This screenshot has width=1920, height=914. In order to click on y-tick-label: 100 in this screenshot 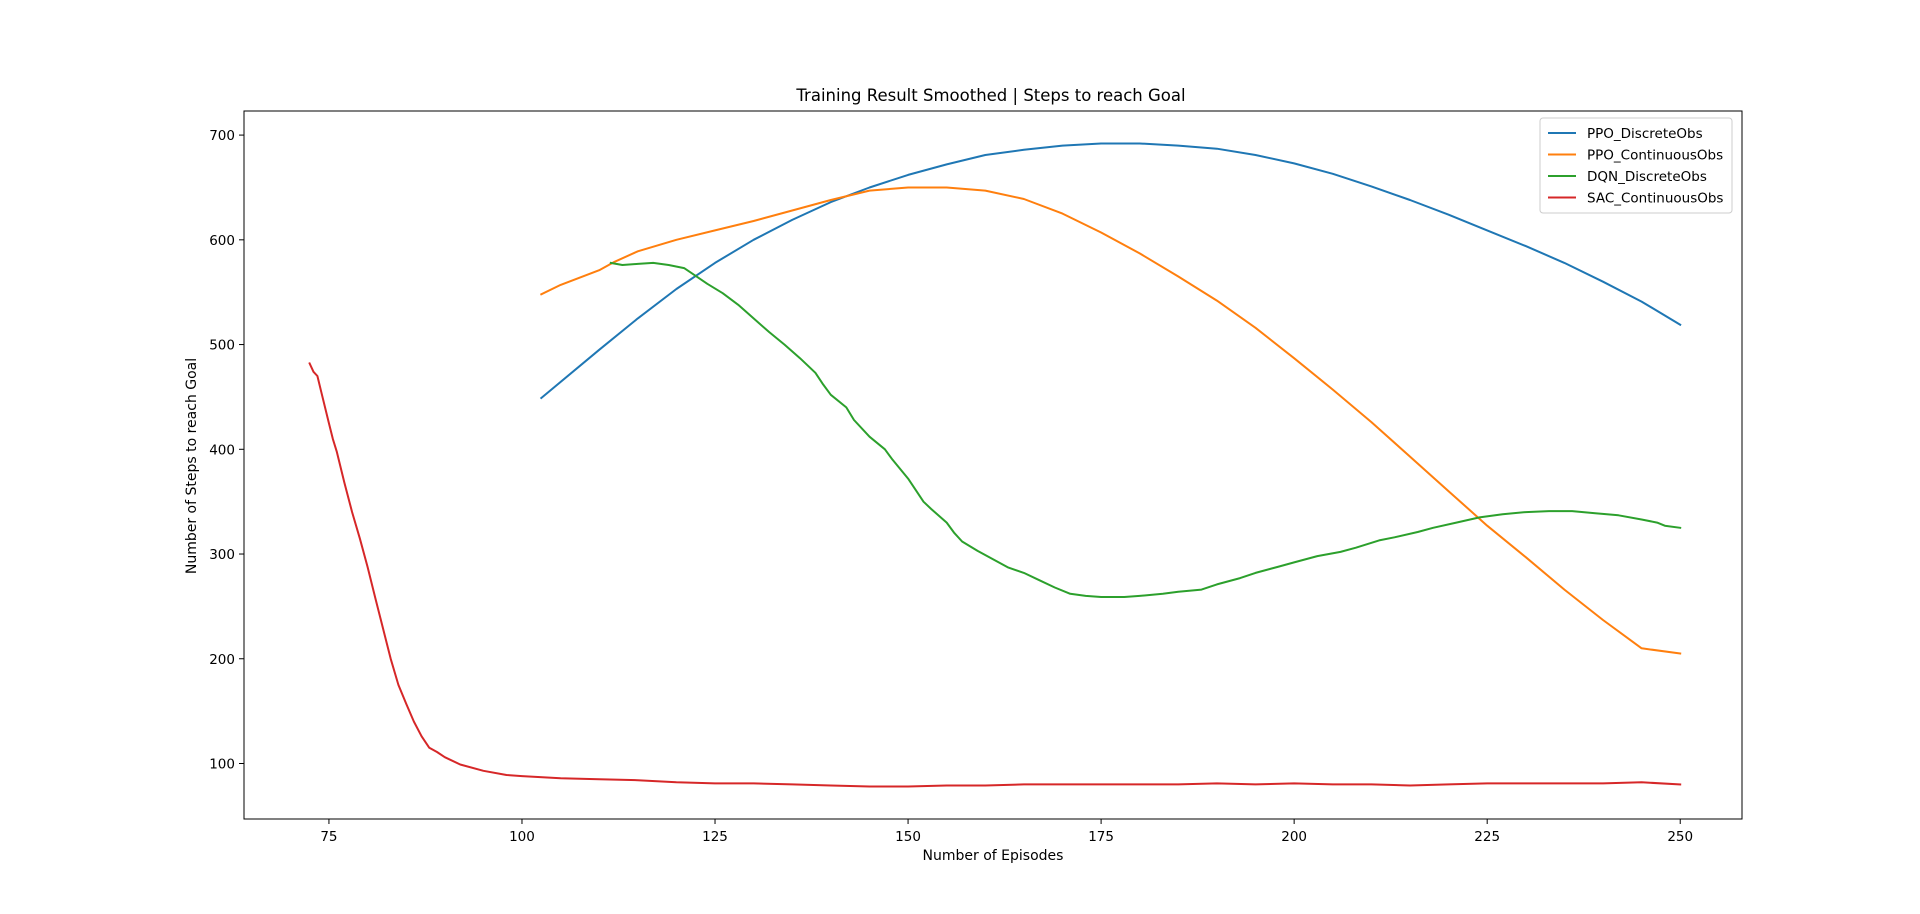, I will do `click(222, 764)`.